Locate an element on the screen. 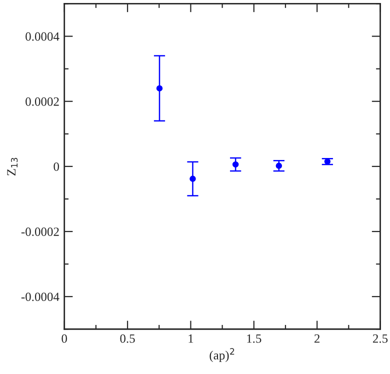 This screenshot has width=390, height=374. y-tick-label: 0.0004 is located at coordinates (43, 36).